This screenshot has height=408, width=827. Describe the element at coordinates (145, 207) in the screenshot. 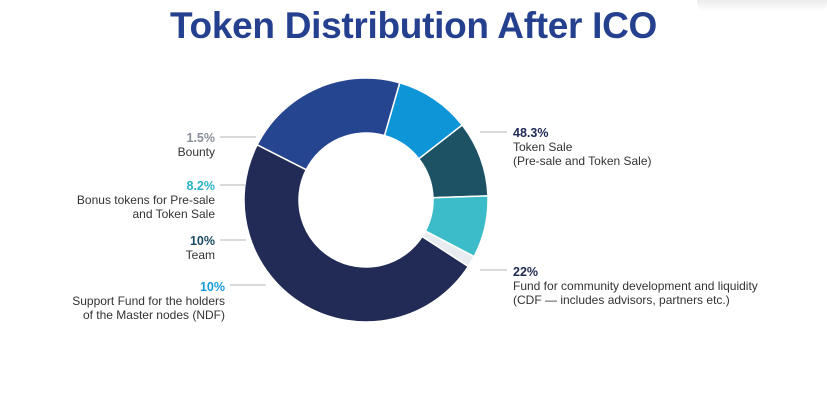

I see `slice-description: Bonus tokens for Pre-sale and Token Sale` at that location.